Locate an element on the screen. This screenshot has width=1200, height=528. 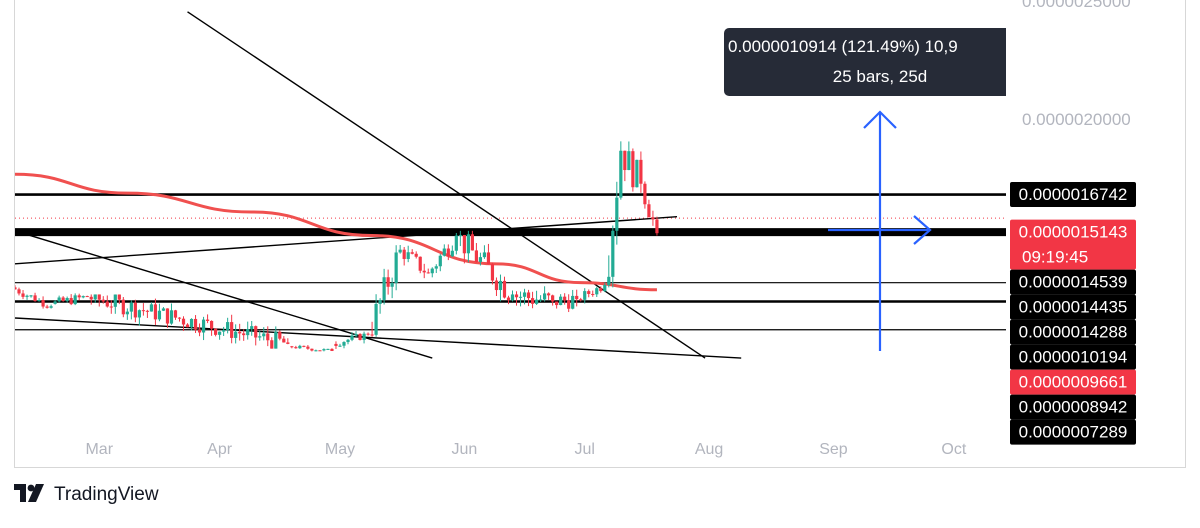
brand-watermark: TradingView is located at coordinates (86, 495).